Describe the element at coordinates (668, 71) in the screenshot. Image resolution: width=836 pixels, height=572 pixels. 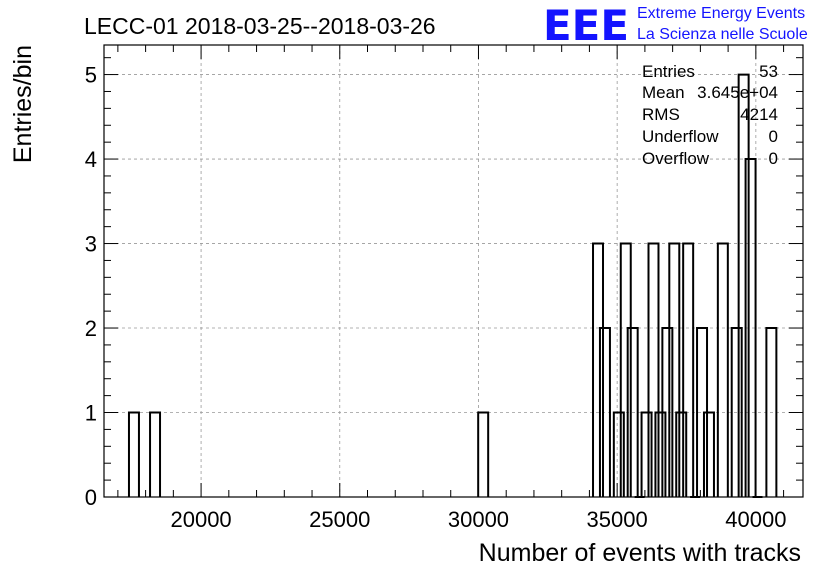
I see `stats-entries-label: Entries` at that location.